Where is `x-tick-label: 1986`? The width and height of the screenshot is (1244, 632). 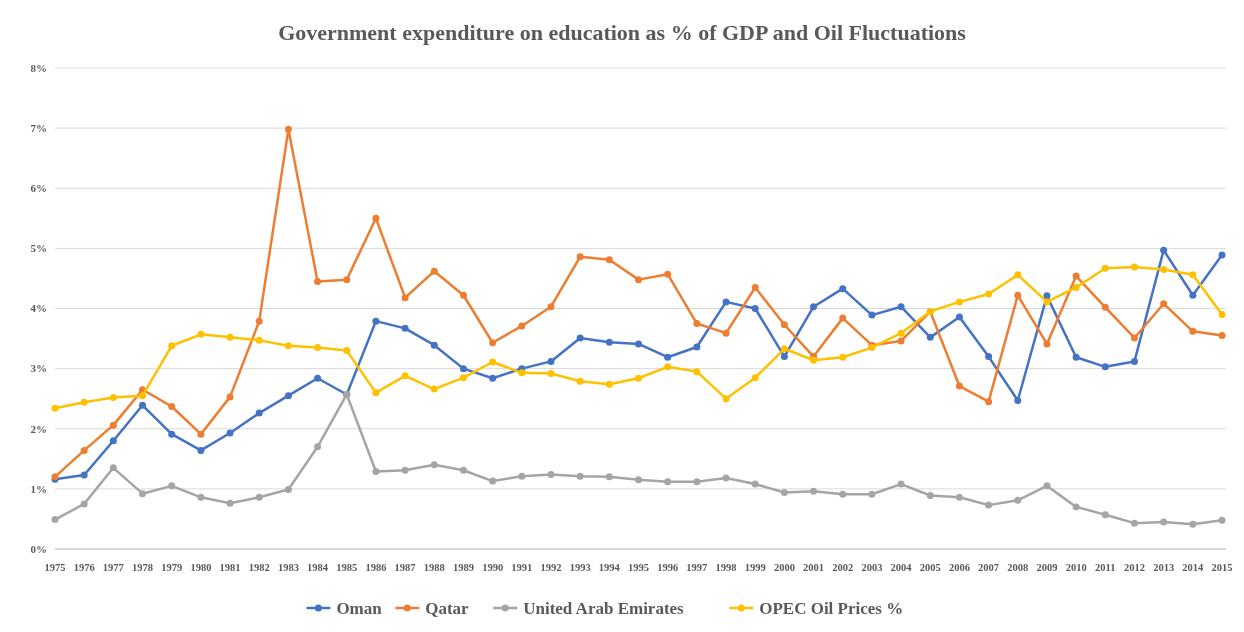 x-tick-label: 1986 is located at coordinates (376, 567).